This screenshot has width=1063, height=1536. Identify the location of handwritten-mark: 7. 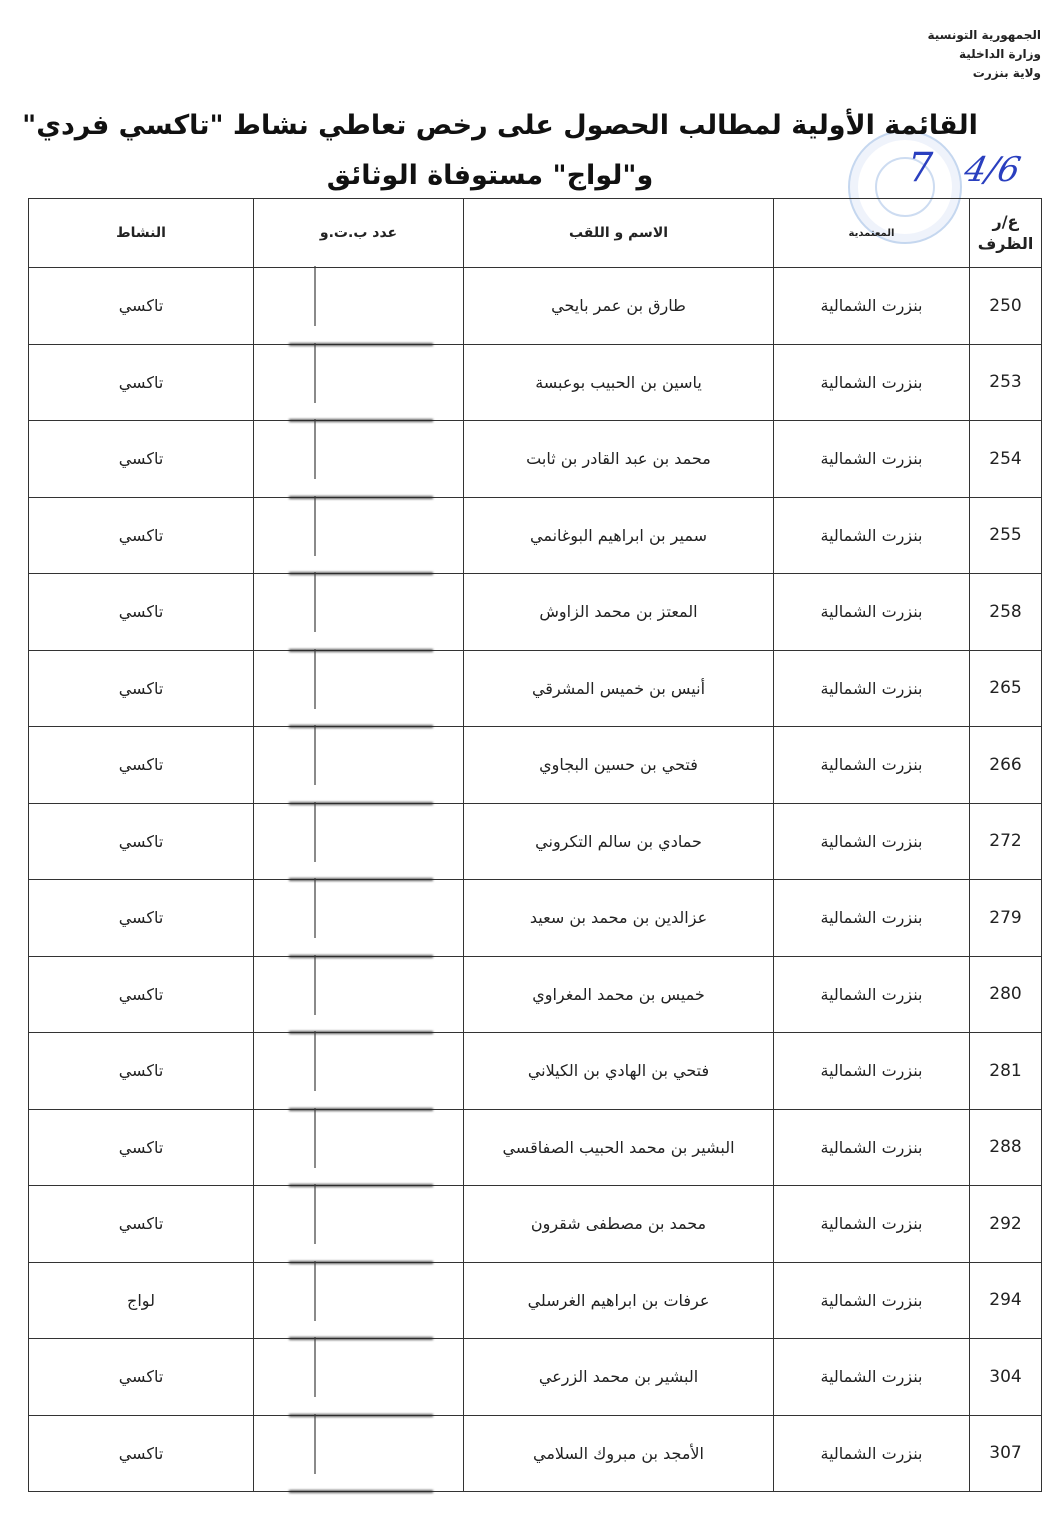
(921, 168).